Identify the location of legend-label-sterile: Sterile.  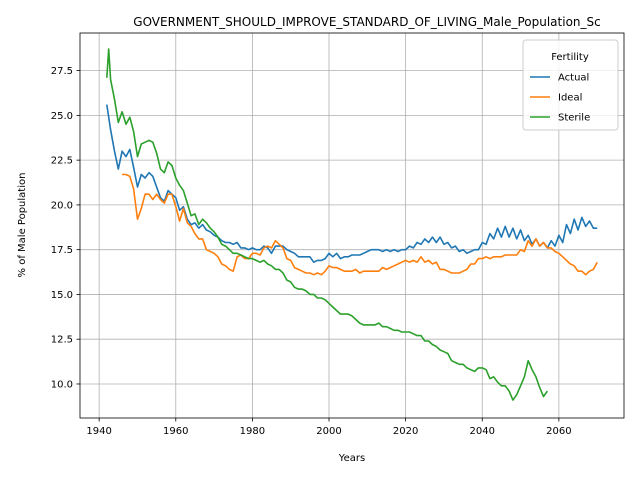
(574, 118).